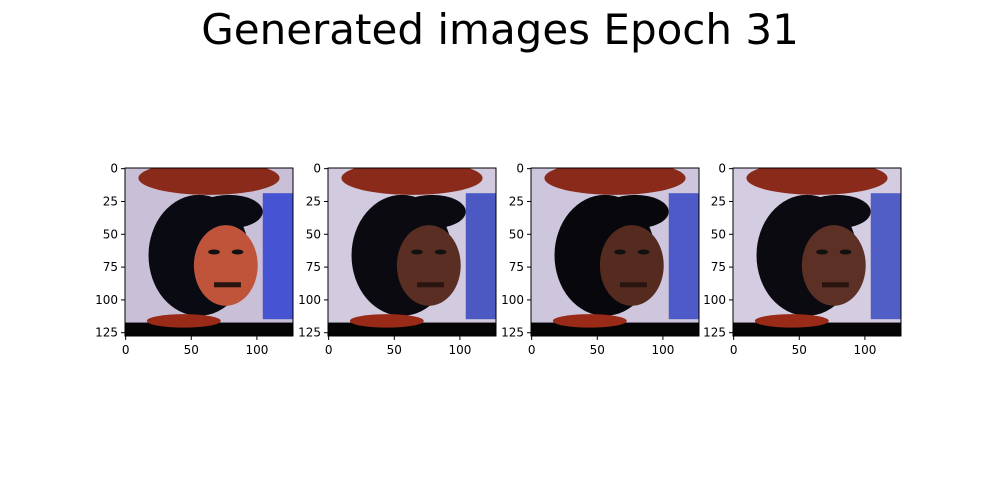  I want to click on subplot-2: 0 50 100 0 25 50 75 100 125, so click(397, 259).